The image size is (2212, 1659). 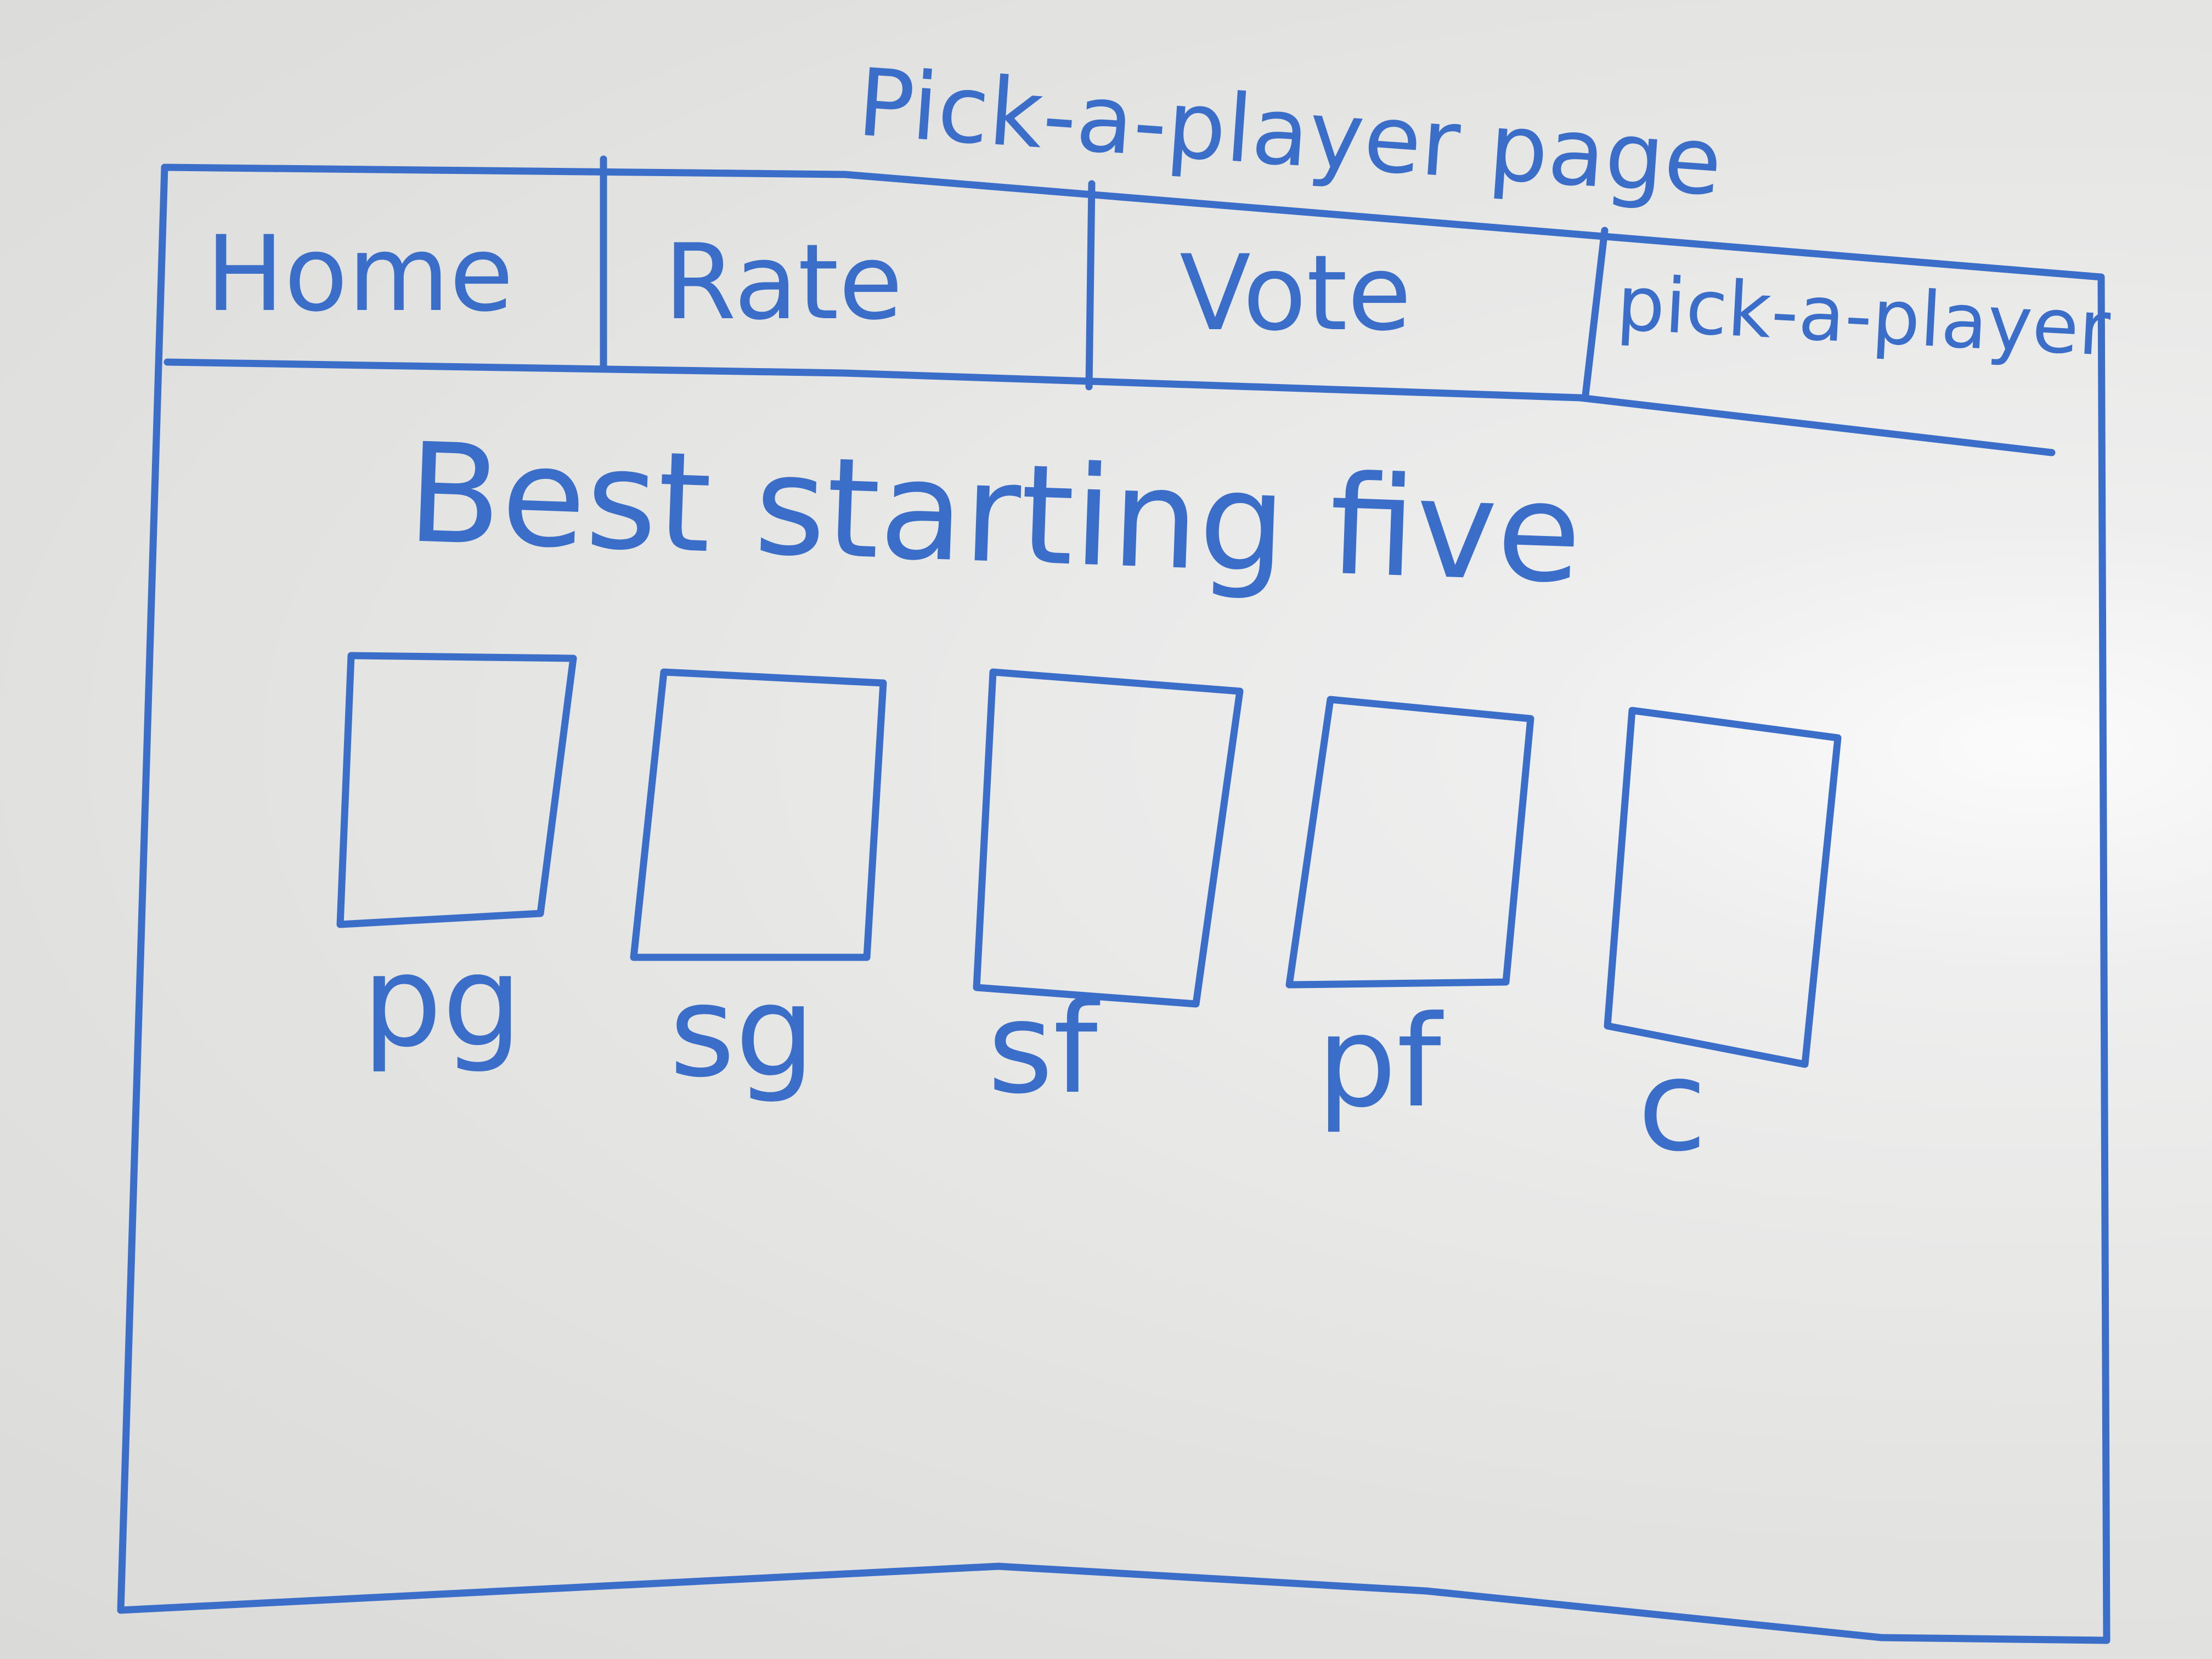 I want to click on tab-home-label: Home, so click(x=360, y=274).